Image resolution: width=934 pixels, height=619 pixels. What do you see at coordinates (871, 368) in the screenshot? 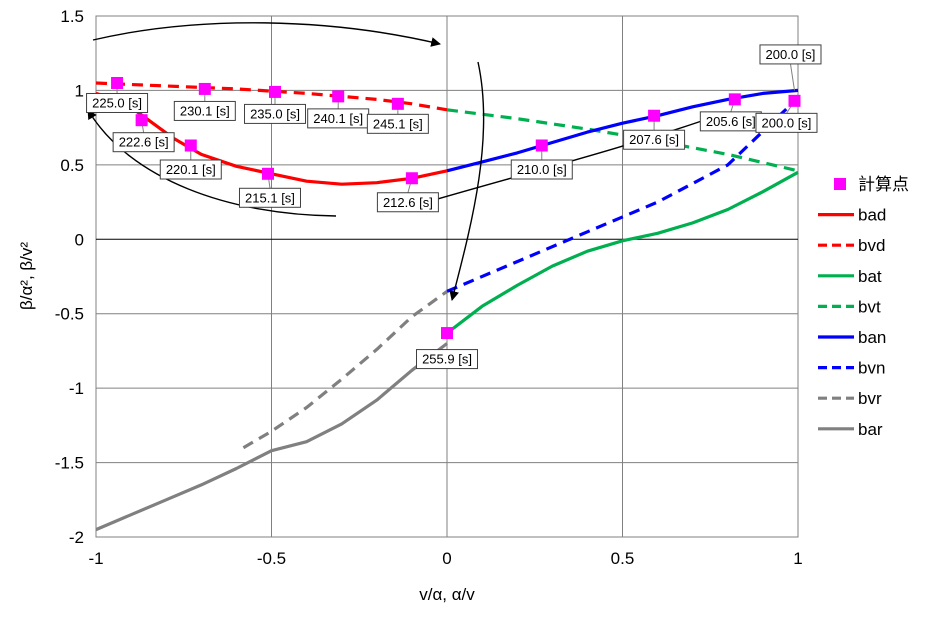
I see `legend-label-bvn: bvn` at bounding box center [871, 368].